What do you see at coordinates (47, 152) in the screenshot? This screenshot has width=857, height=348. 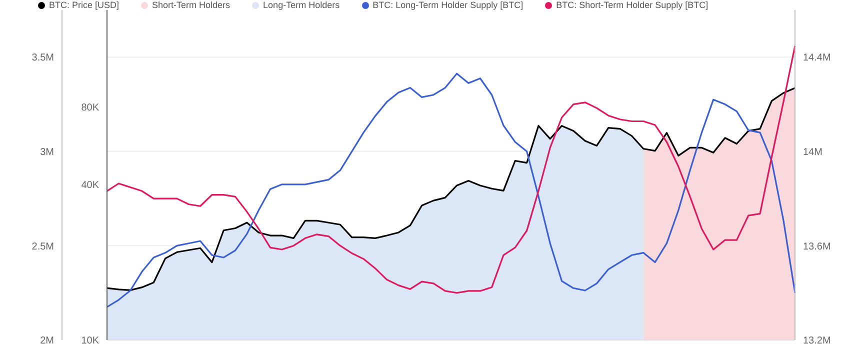 I see `y2-tick-label: 3M` at bounding box center [47, 152].